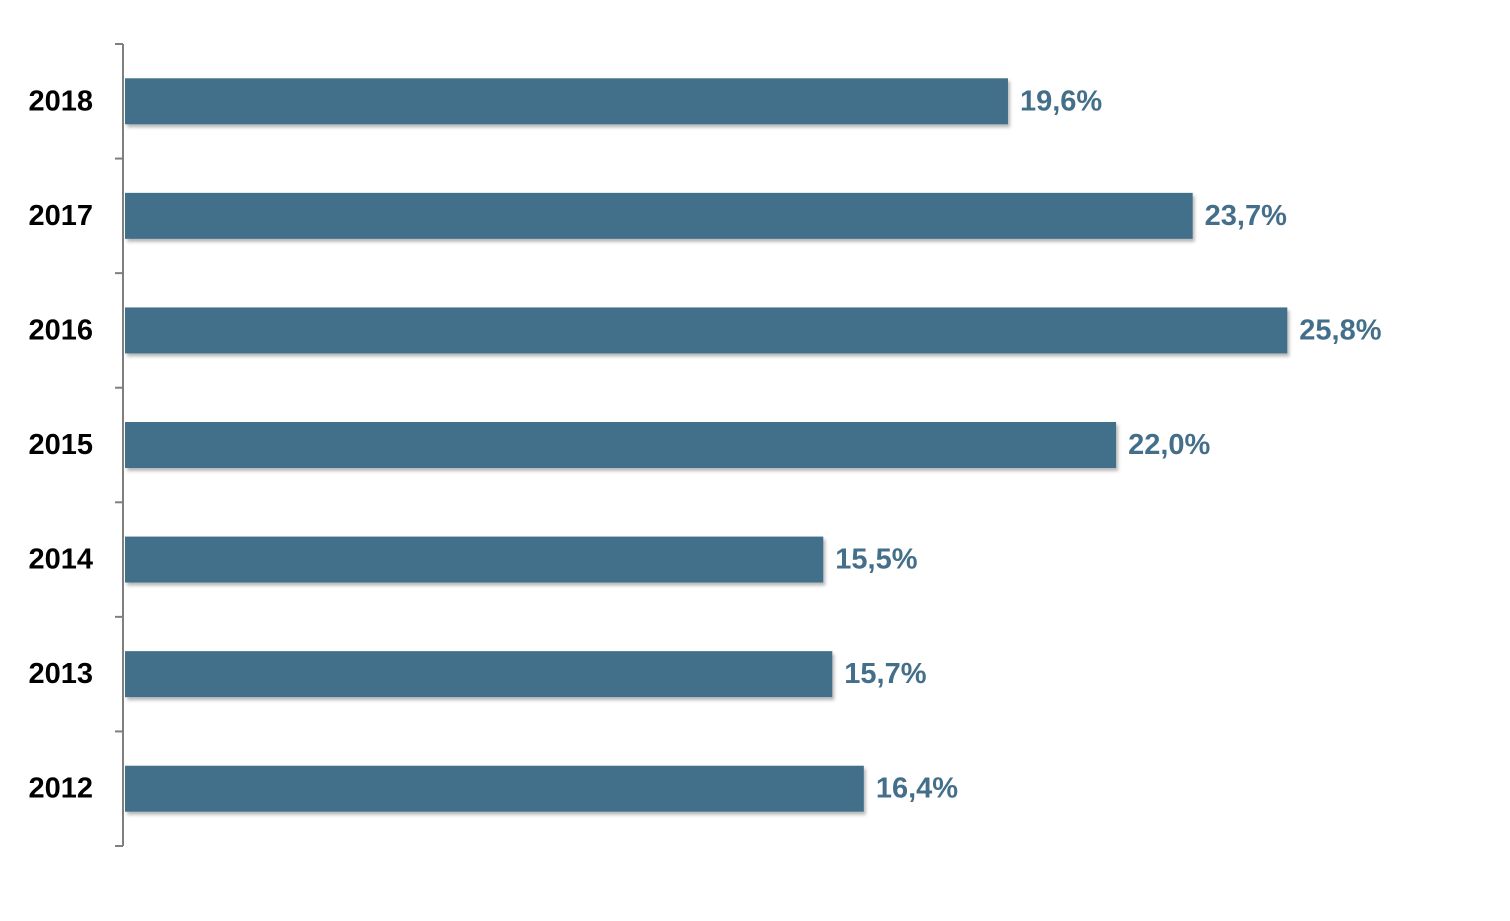  I want to click on value-label-2014: 15,5%, so click(876, 560).